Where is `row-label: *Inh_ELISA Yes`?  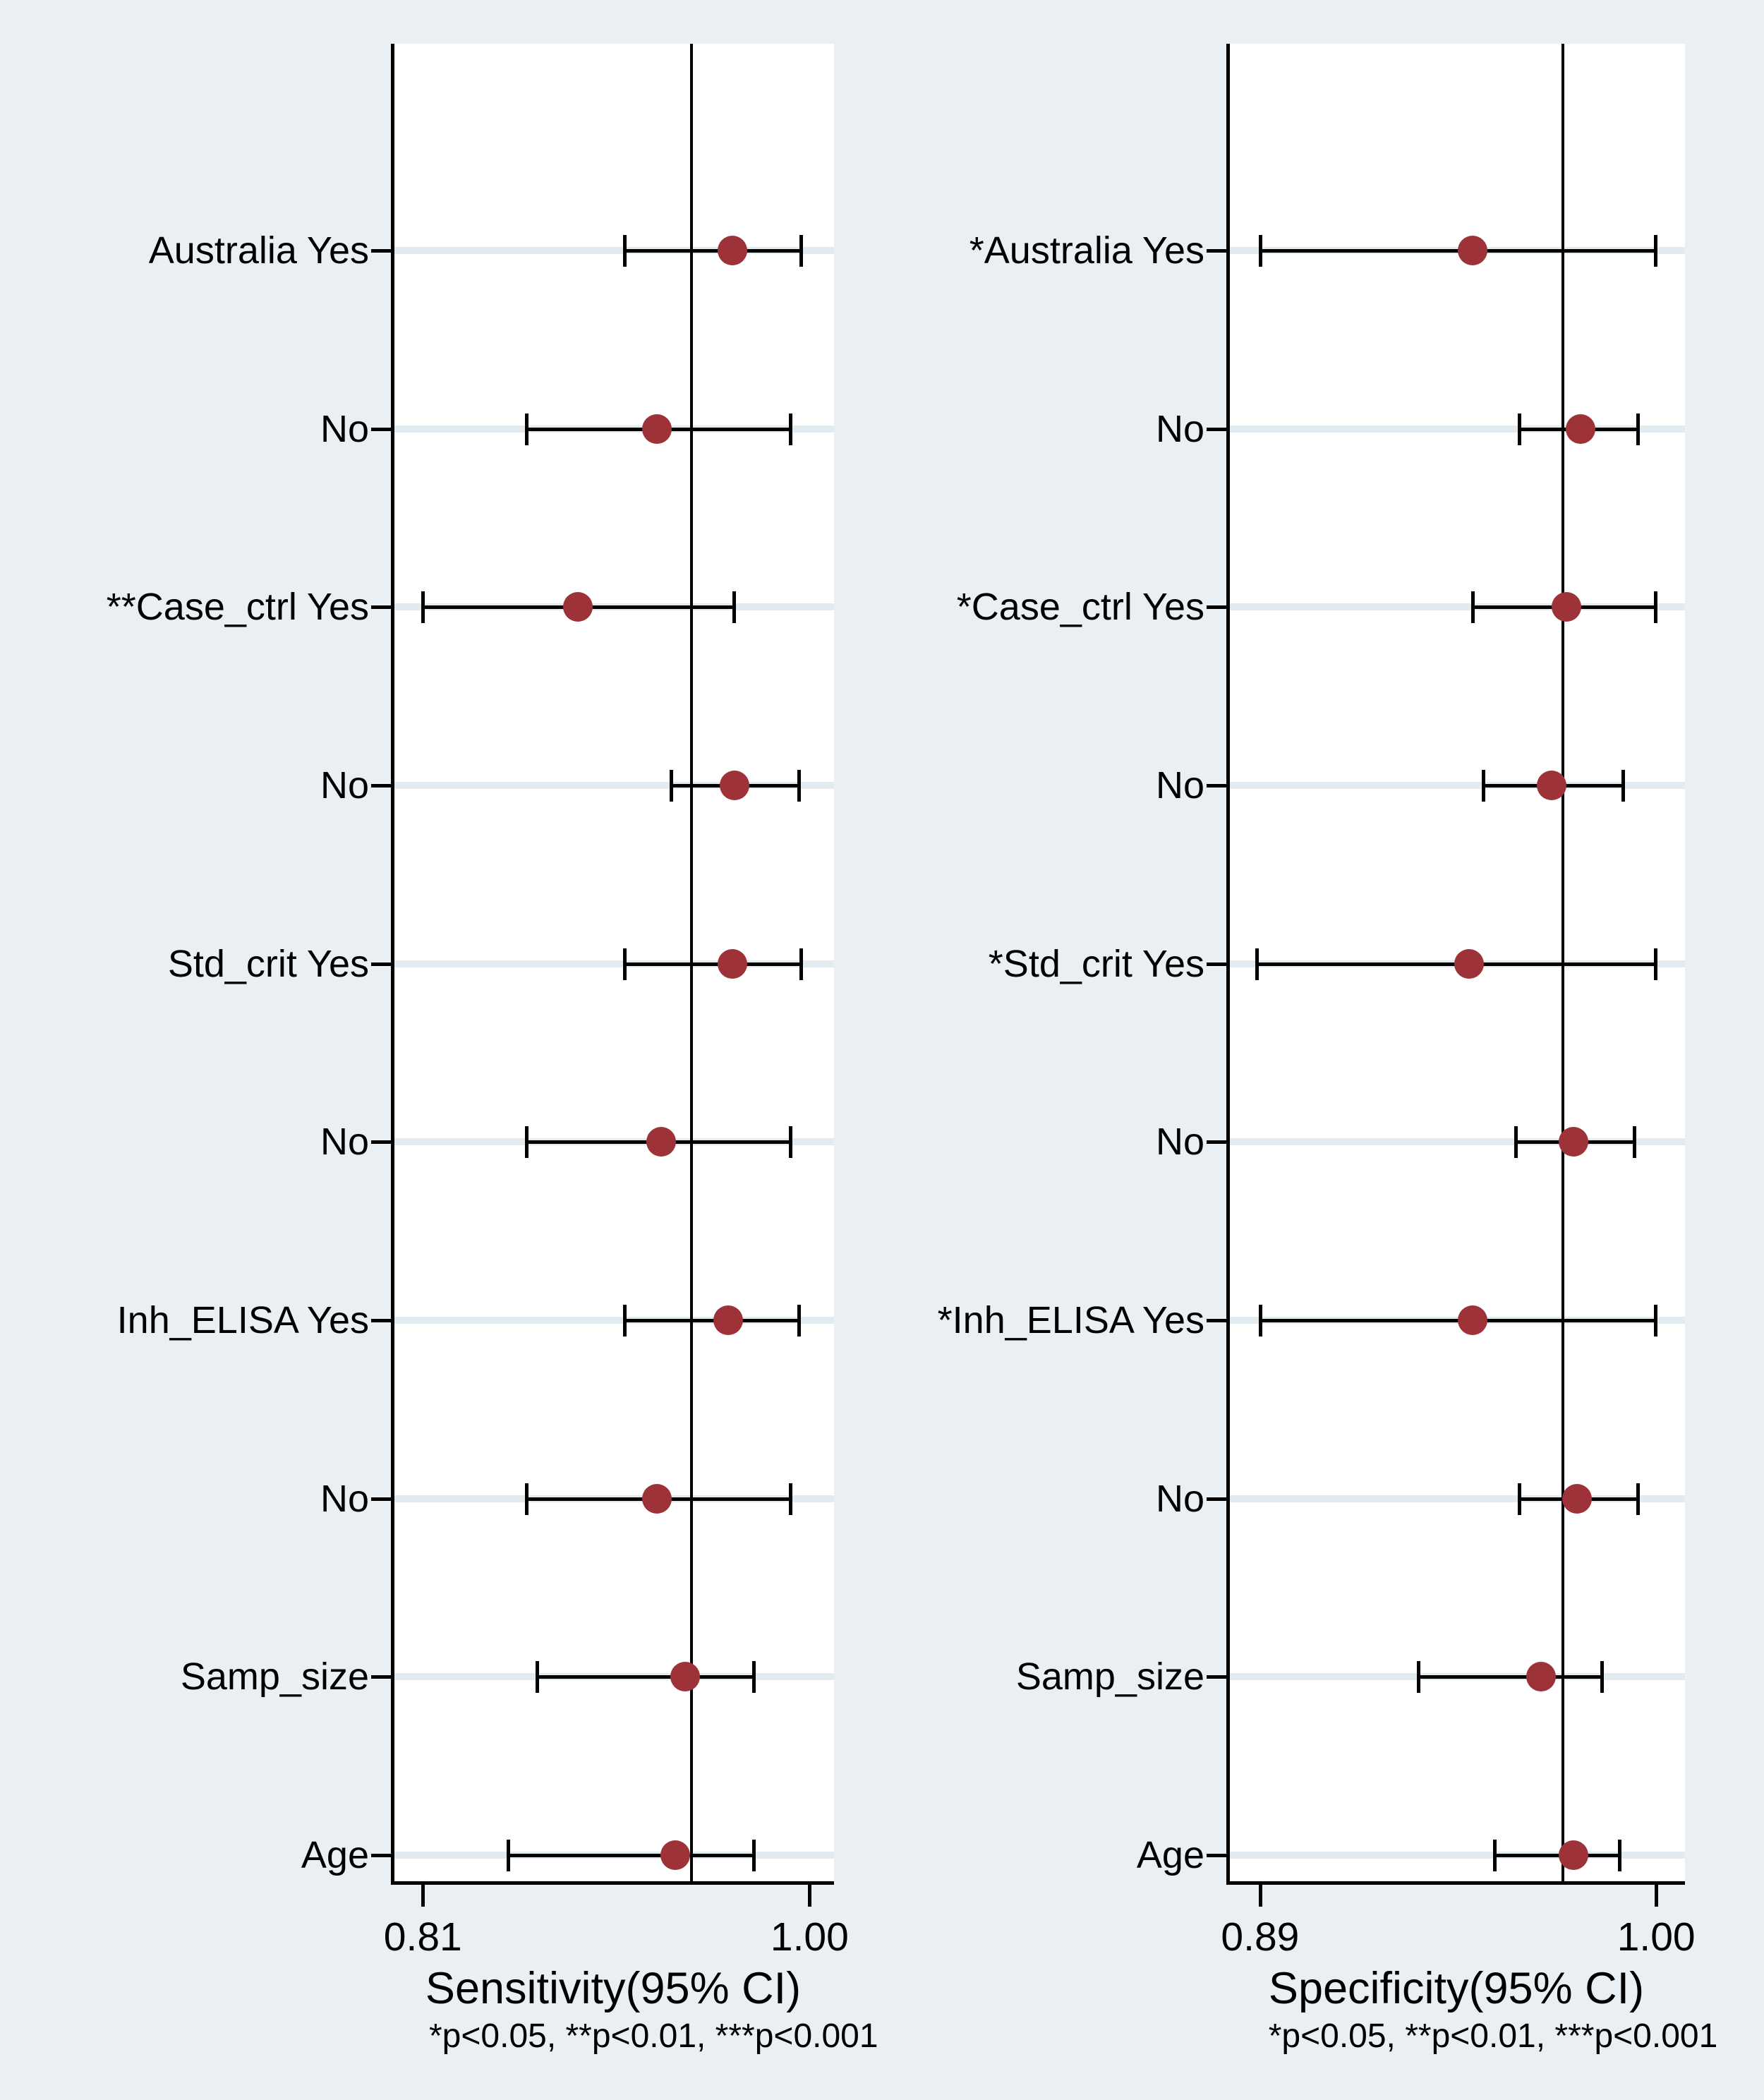
row-label: *Inh_ELISA Yes is located at coordinates (1070, 1320).